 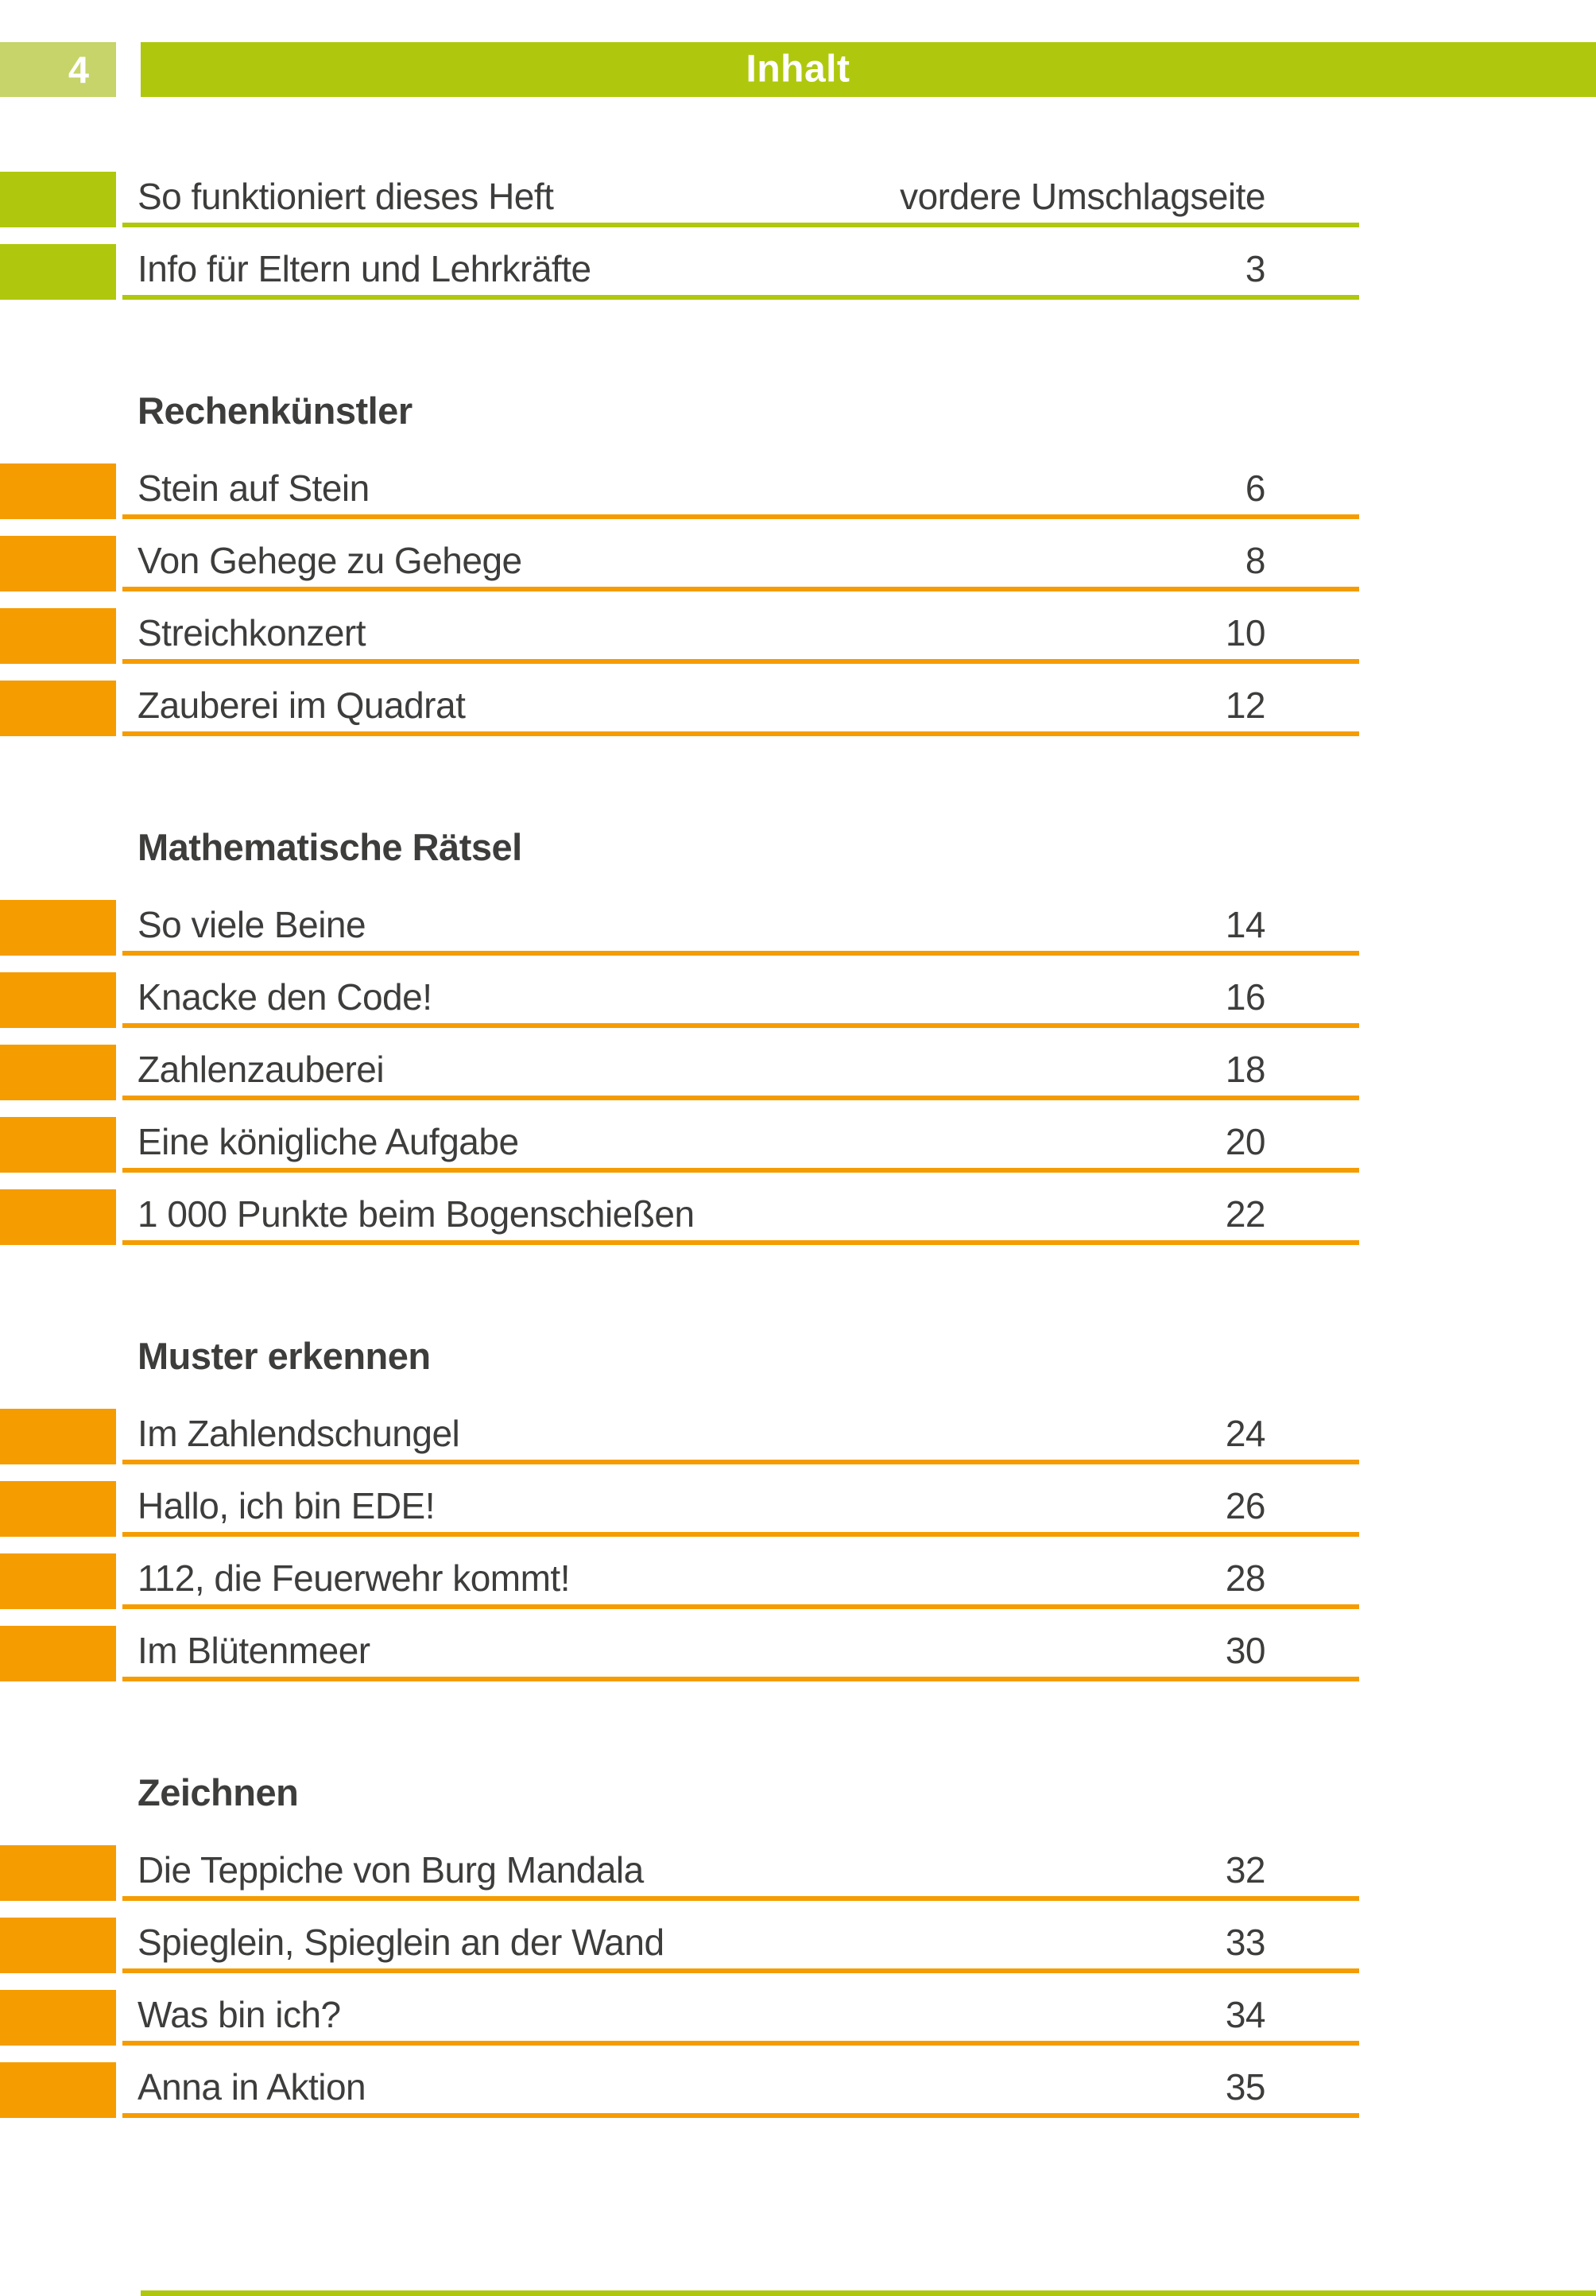 I want to click on toc-entry-page: 30, so click(x=1245, y=1650).